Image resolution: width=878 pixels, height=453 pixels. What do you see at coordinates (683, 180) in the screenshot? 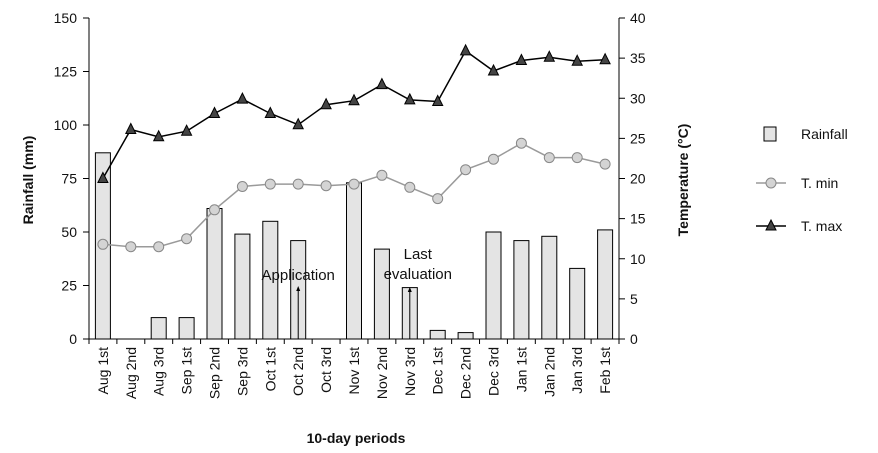
I see `right-axis-title: Temperature (°C)` at bounding box center [683, 180].